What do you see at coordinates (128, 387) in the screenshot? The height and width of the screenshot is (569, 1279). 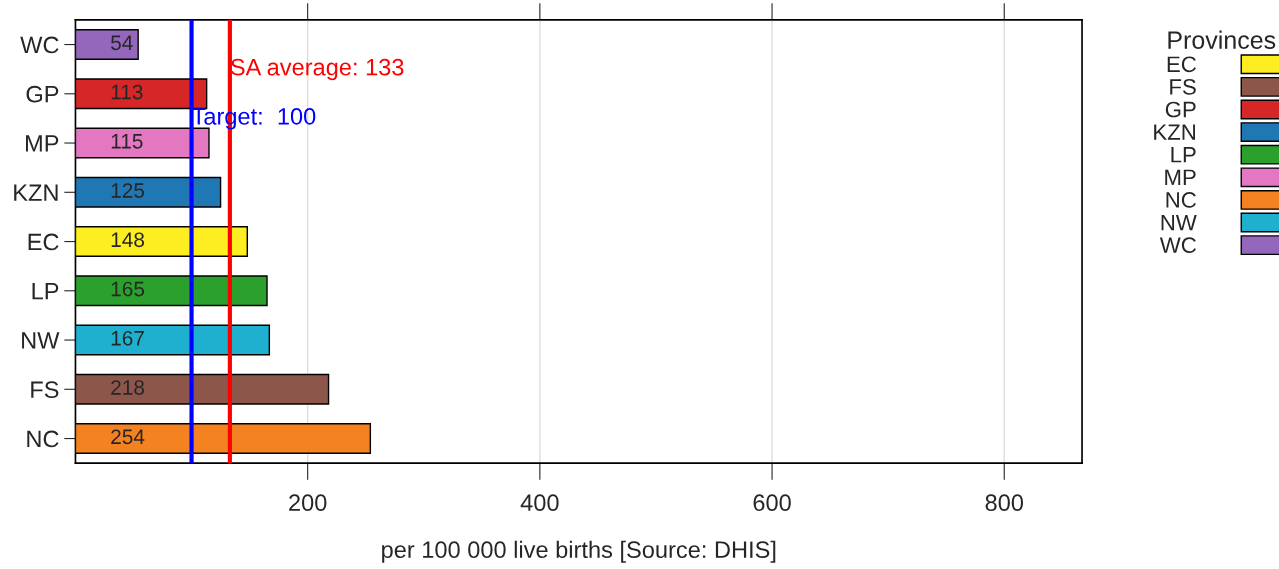 I see `data-label: 218` at bounding box center [128, 387].